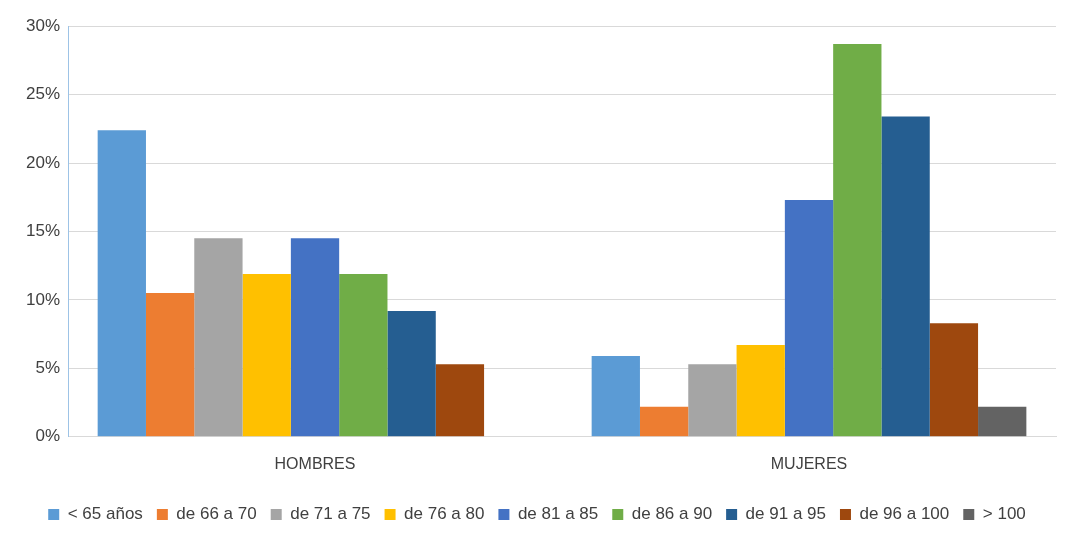  I want to click on y-tick-label: 15%, so click(43, 231).